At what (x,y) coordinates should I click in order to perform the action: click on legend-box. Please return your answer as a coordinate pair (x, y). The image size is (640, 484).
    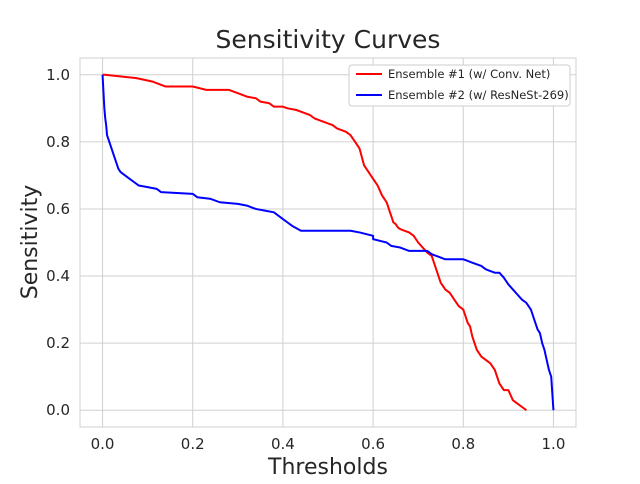
    Looking at the image, I should click on (459, 85).